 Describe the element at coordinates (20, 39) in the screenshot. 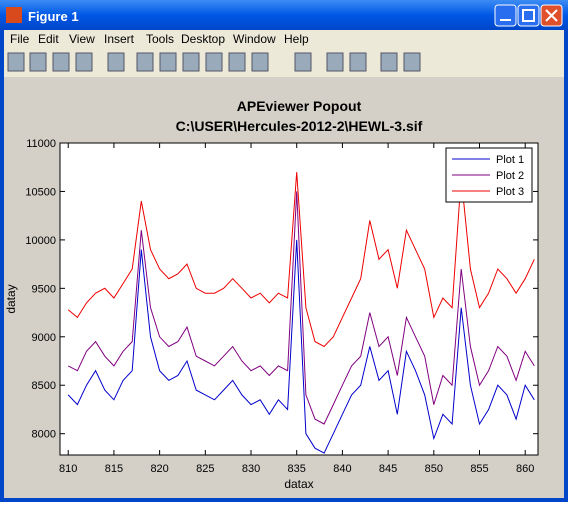

I see `menu-item: File` at that location.